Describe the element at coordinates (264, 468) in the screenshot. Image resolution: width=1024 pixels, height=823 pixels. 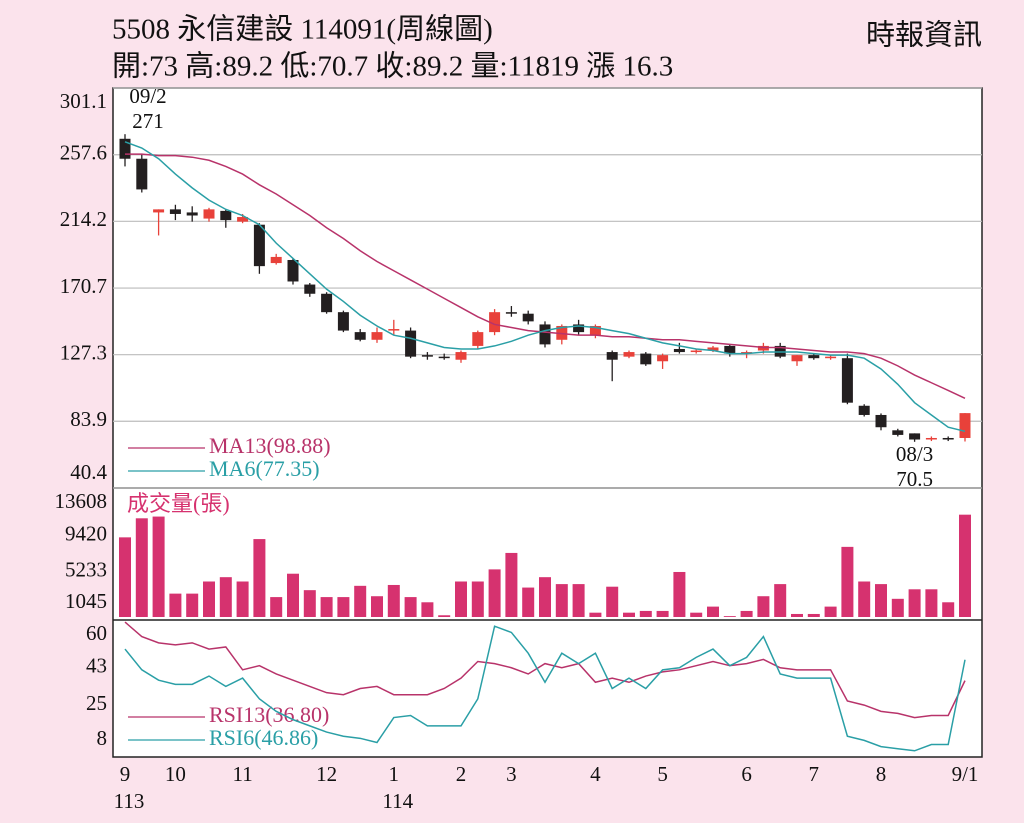
I see `legend-label: MA6(77.35)` at that location.